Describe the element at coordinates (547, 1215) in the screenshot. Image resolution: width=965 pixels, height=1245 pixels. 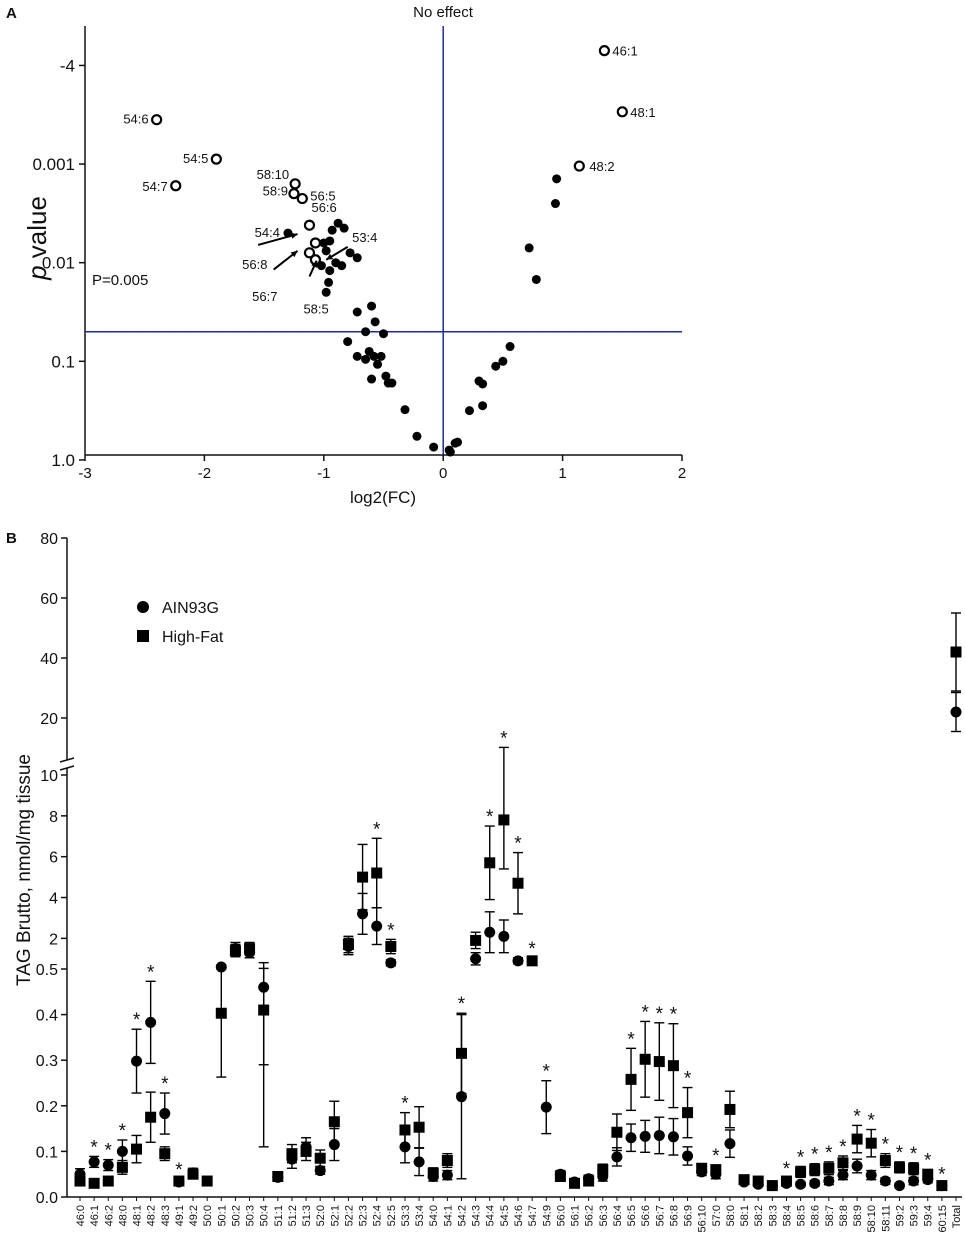
I see `chart-b-x-tick-label: 54:9` at that location.